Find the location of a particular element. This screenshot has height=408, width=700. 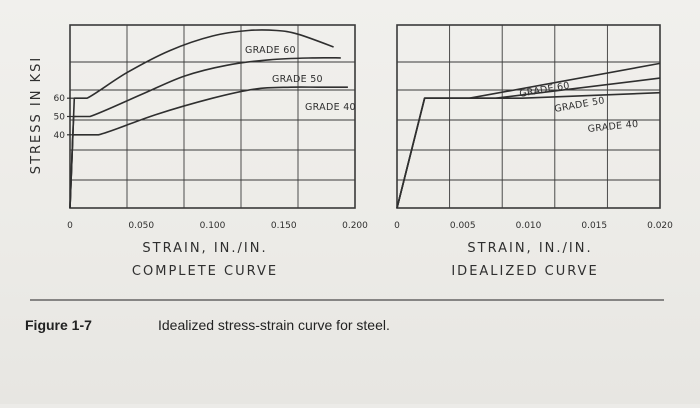

y-tick-label: 50 is located at coordinates (60, 118).